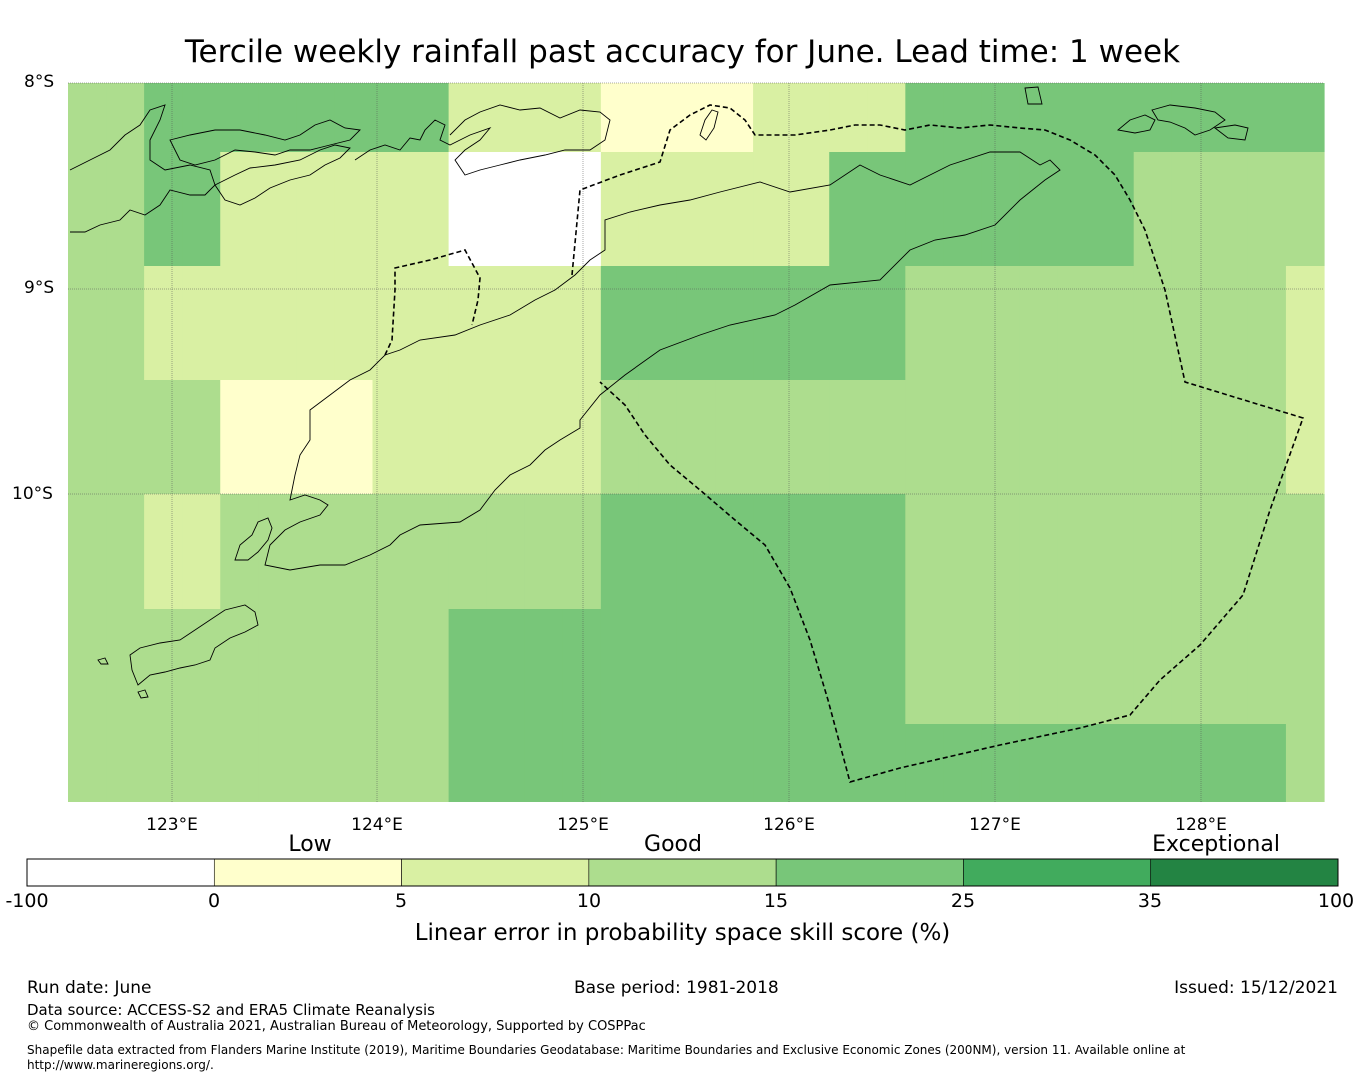 The image size is (1365, 1080). Describe the element at coordinates (143, 694) in the screenshot. I see `ndao-coastline` at that location.